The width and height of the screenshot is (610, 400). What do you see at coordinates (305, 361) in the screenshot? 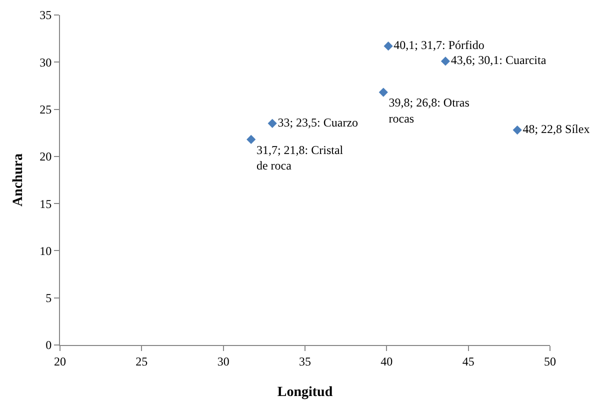
I see `x-tick-label: 35` at bounding box center [305, 361].